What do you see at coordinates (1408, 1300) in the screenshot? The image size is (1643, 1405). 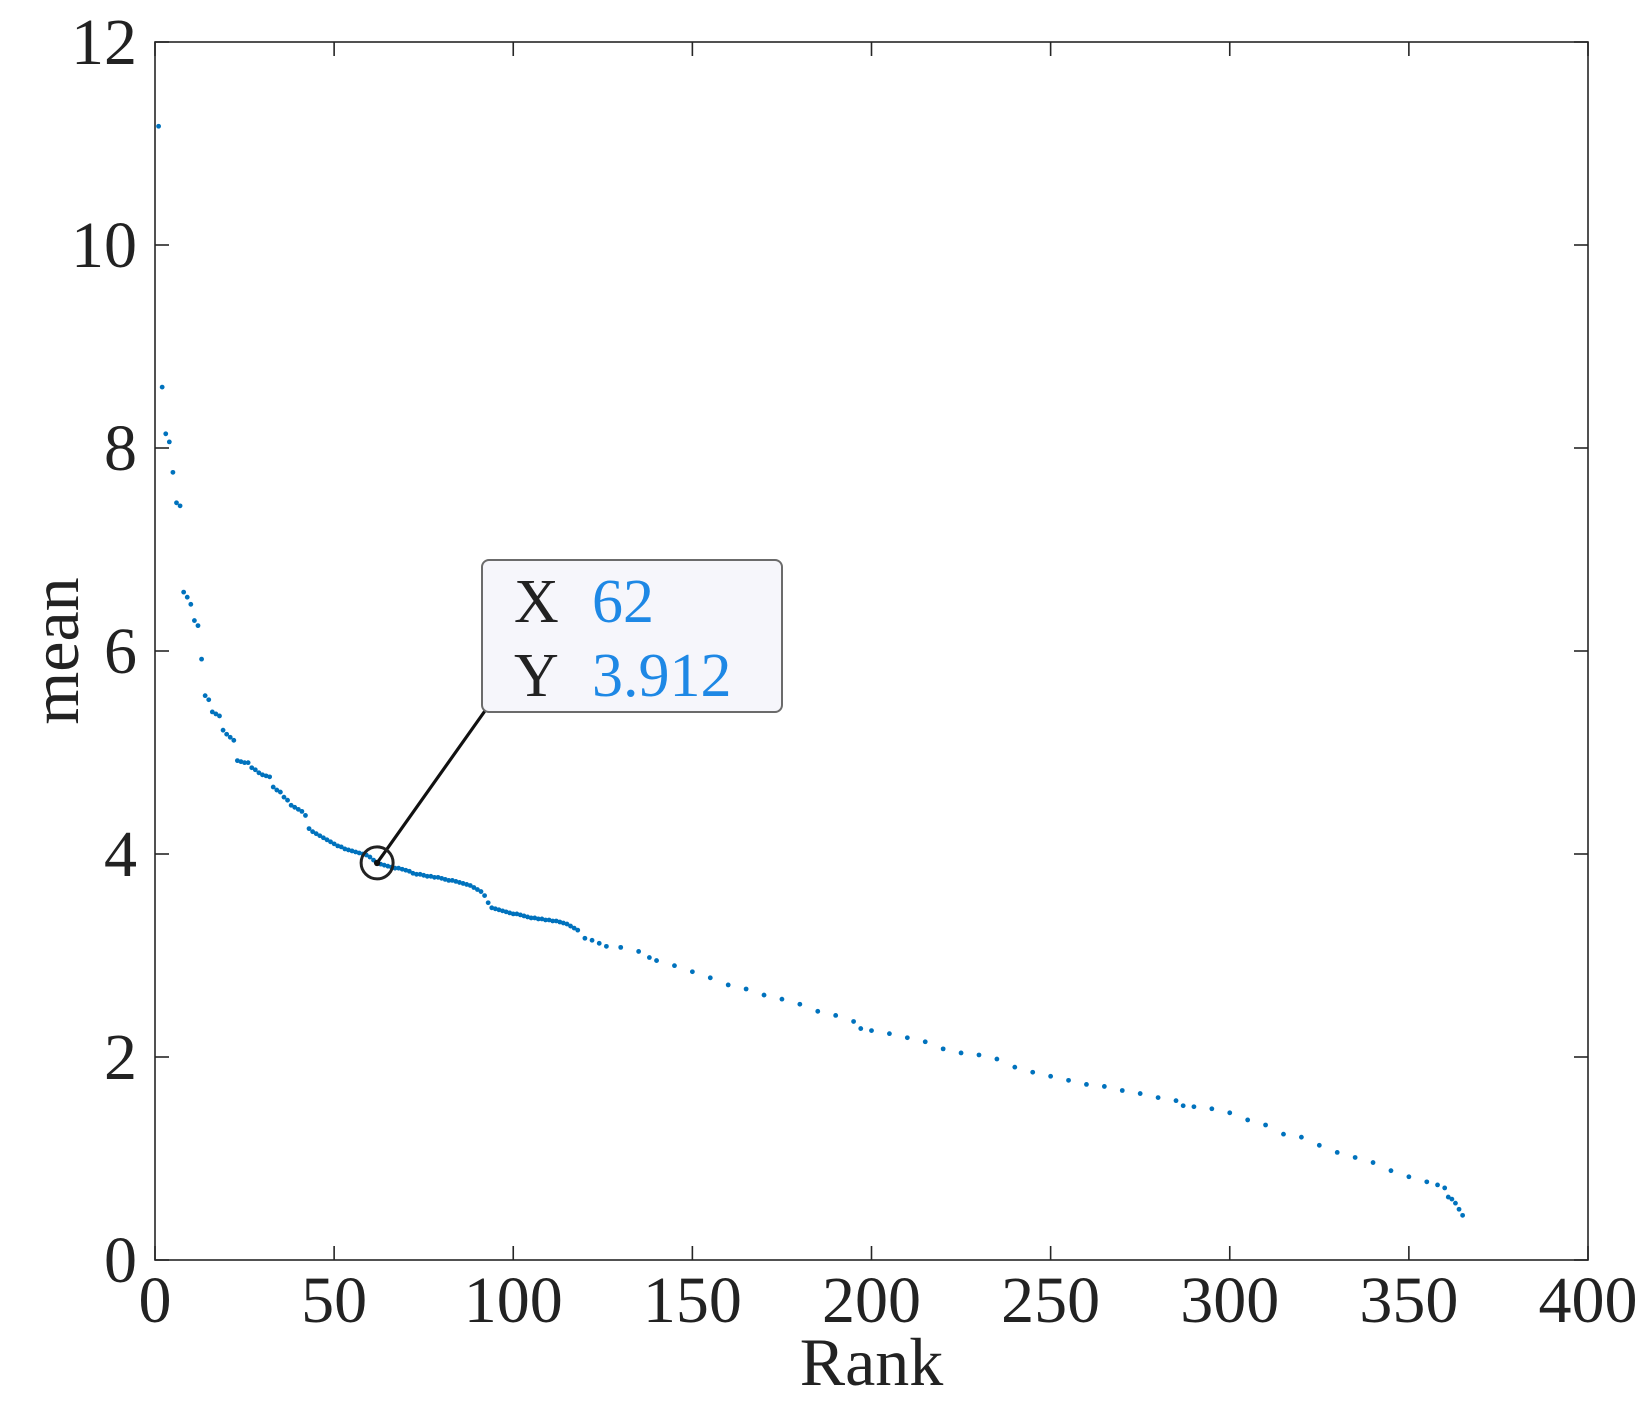 I see `x-tick-label: 350` at bounding box center [1408, 1300].